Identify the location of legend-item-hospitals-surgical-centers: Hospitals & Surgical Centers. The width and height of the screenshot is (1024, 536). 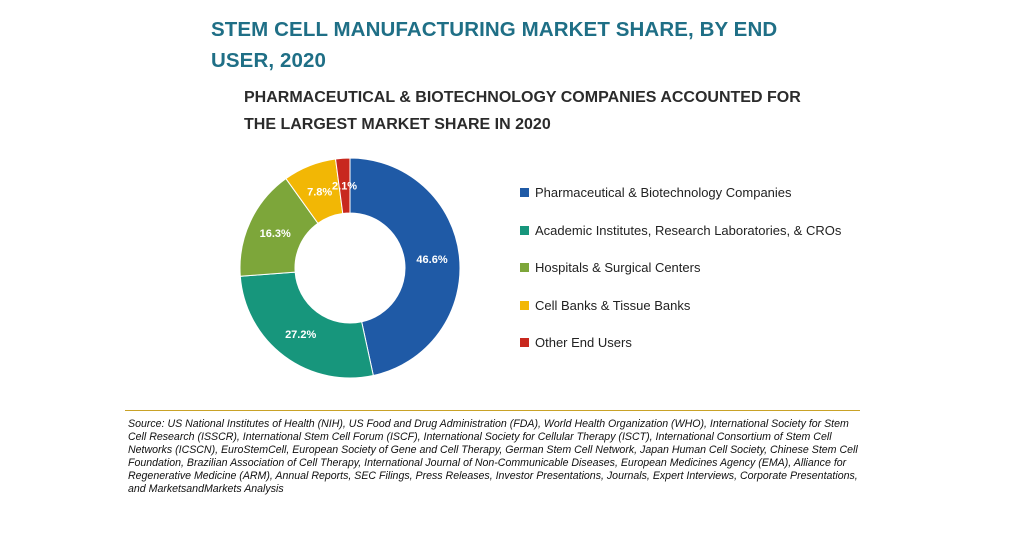
(680, 279).